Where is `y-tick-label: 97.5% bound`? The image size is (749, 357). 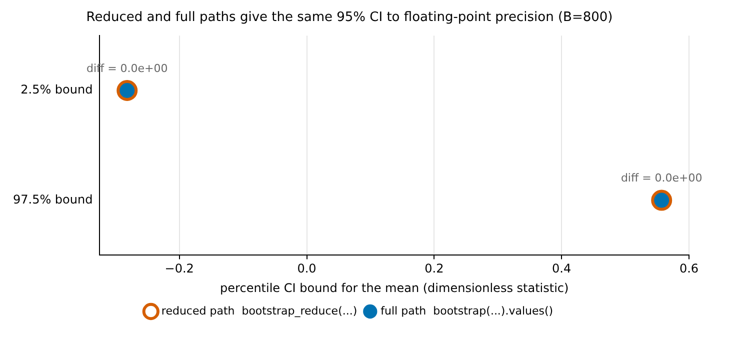
y-tick-label: 97.5% bound is located at coordinates (52, 199).